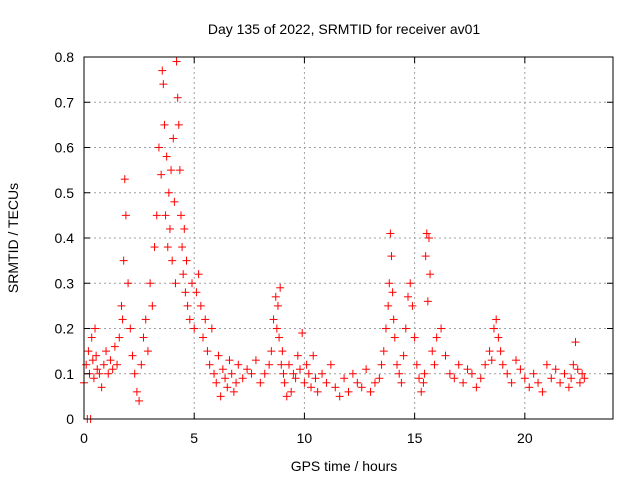 This screenshot has height=480, width=640. What do you see at coordinates (65, 57) in the screenshot?
I see `y-tick-label: 0.8` at bounding box center [65, 57].